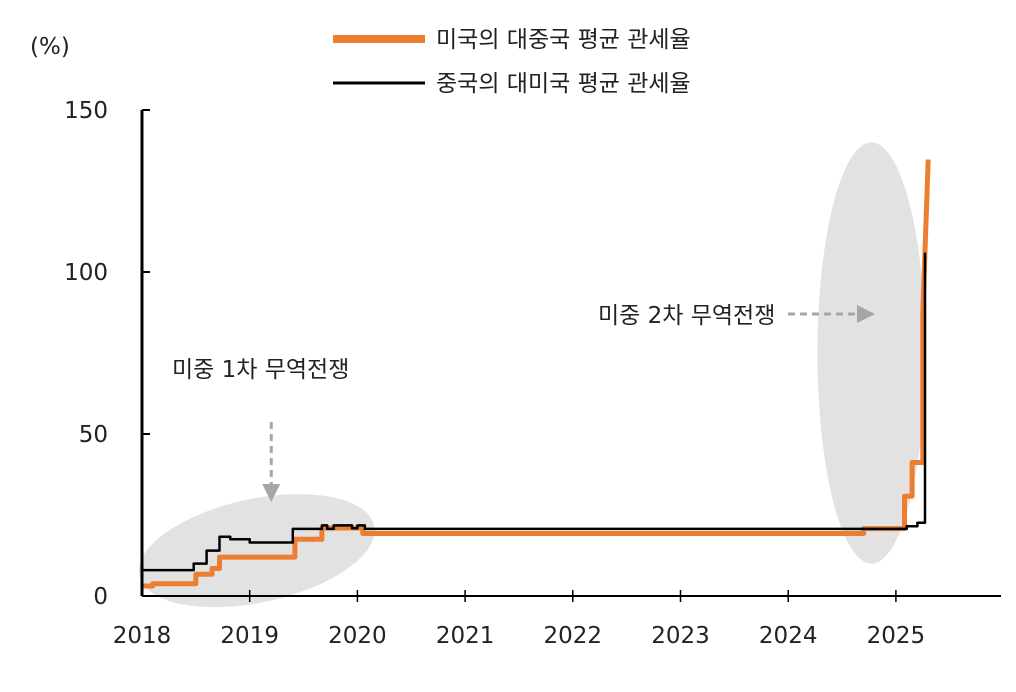 Image resolution: width=1016 pixels, height=692 pixels. What do you see at coordinates (249, 636) in the screenshot?
I see `x-tick-label: 2019` at bounding box center [249, 636].